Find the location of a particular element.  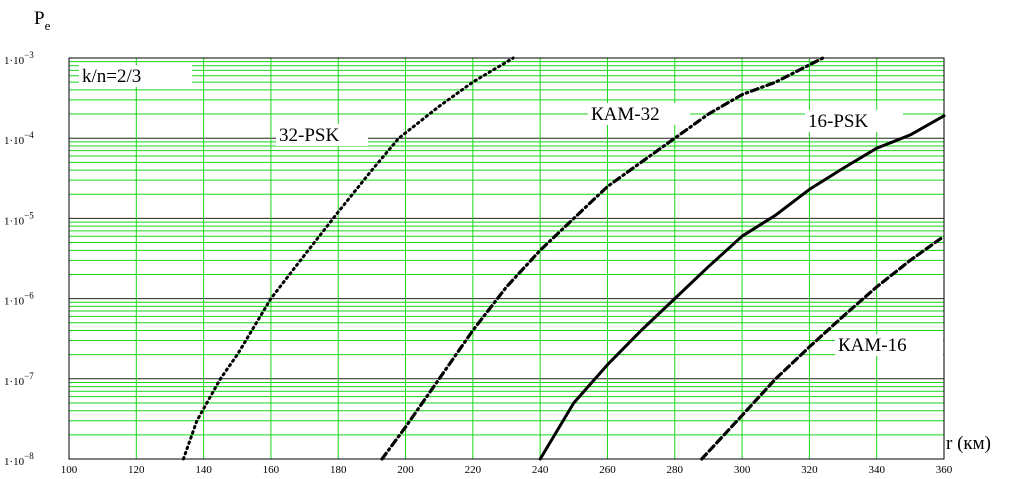

code-rate-annotation: k/n=2/3 is located at coordinates (111, 76).